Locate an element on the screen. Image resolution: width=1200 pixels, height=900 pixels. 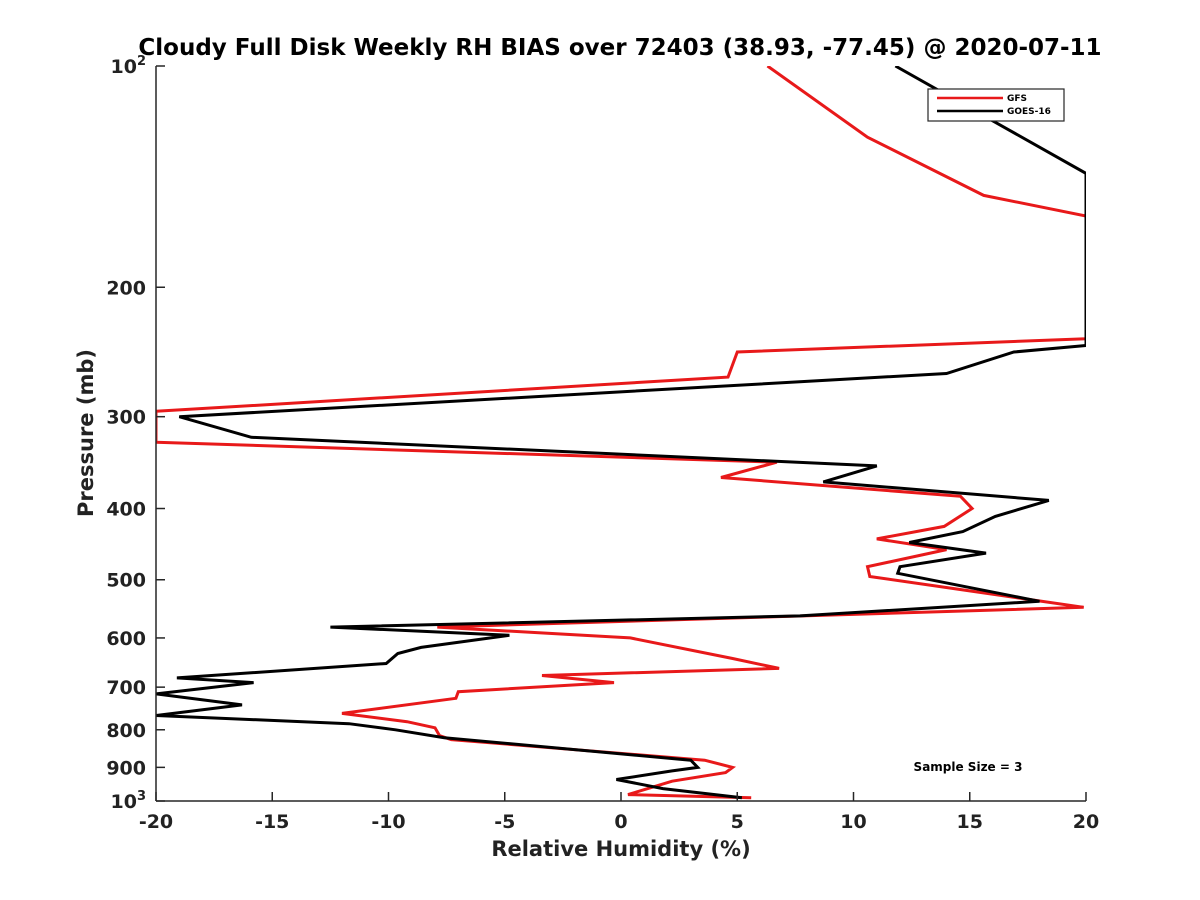
legend-box is located at coordinates (996, 105).